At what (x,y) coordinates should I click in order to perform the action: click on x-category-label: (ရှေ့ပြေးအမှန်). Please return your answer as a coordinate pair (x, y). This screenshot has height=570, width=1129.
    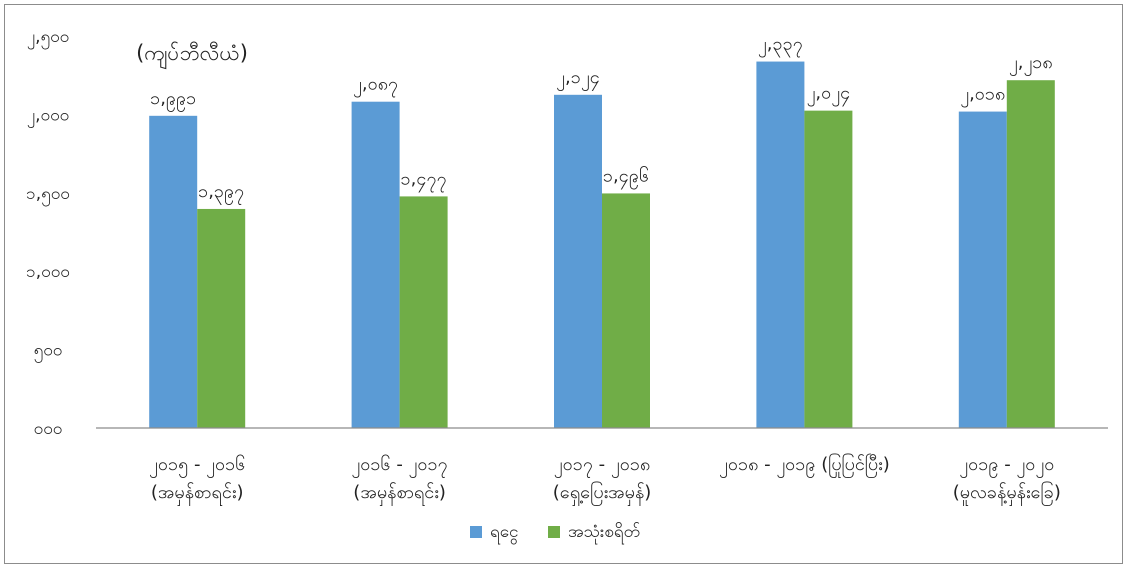
    Looking at the image, I should click on (602, 493).